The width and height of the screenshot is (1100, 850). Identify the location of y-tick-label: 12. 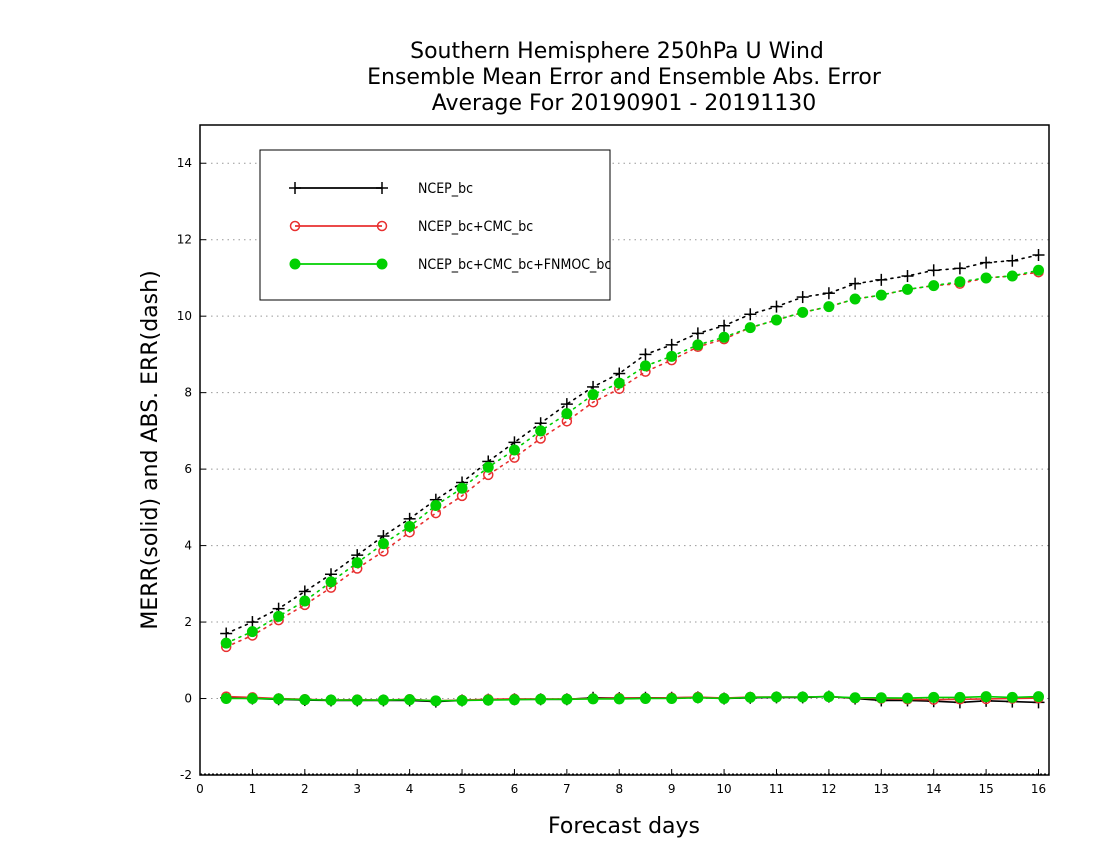
(184, 240).